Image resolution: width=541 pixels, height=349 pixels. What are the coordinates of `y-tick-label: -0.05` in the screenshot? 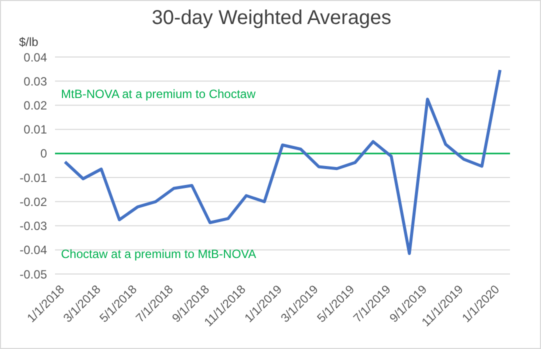 It's located at (34, 274).